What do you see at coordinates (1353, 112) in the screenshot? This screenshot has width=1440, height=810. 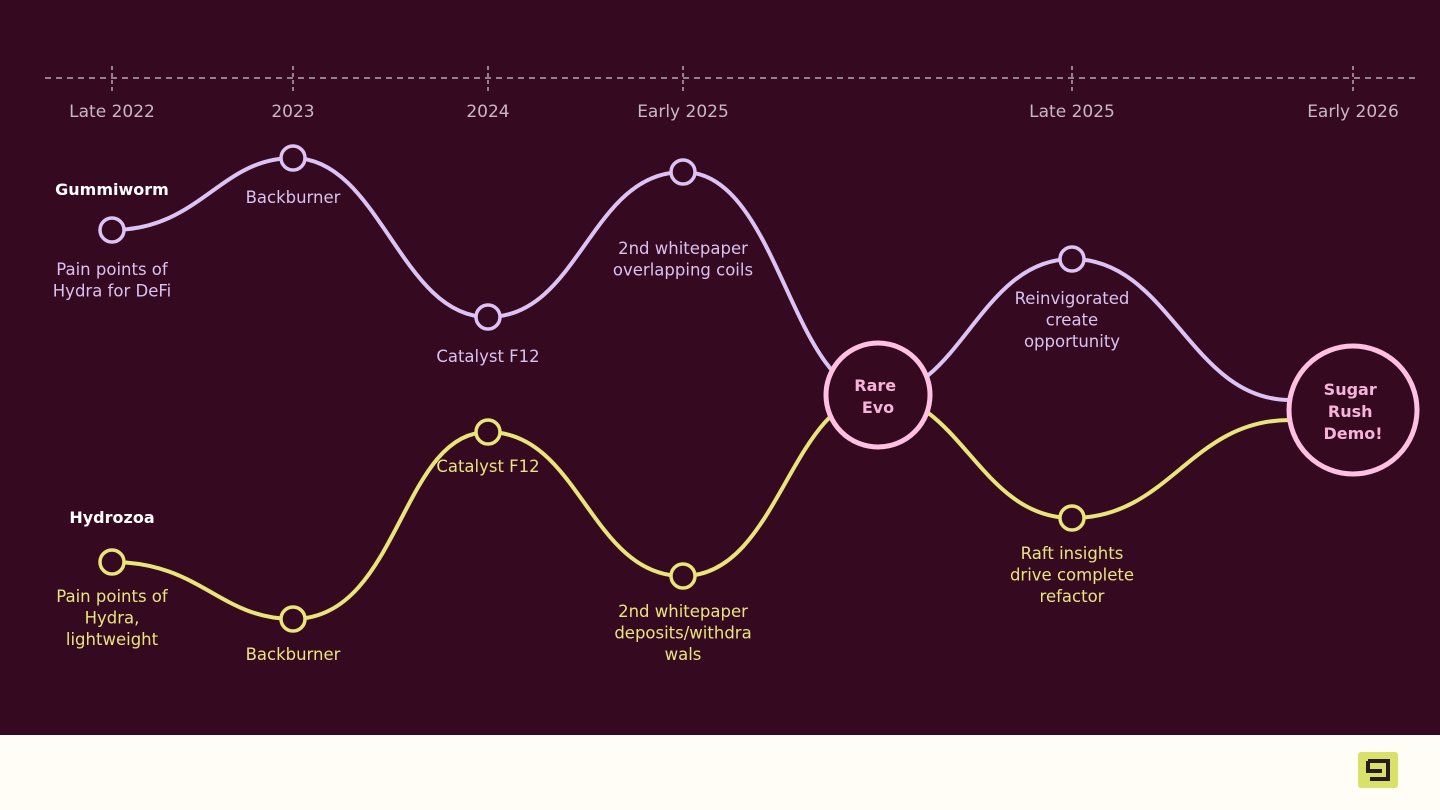 I see `timeline-tick-label: Early 2026` at bounding box center [1353, 112].